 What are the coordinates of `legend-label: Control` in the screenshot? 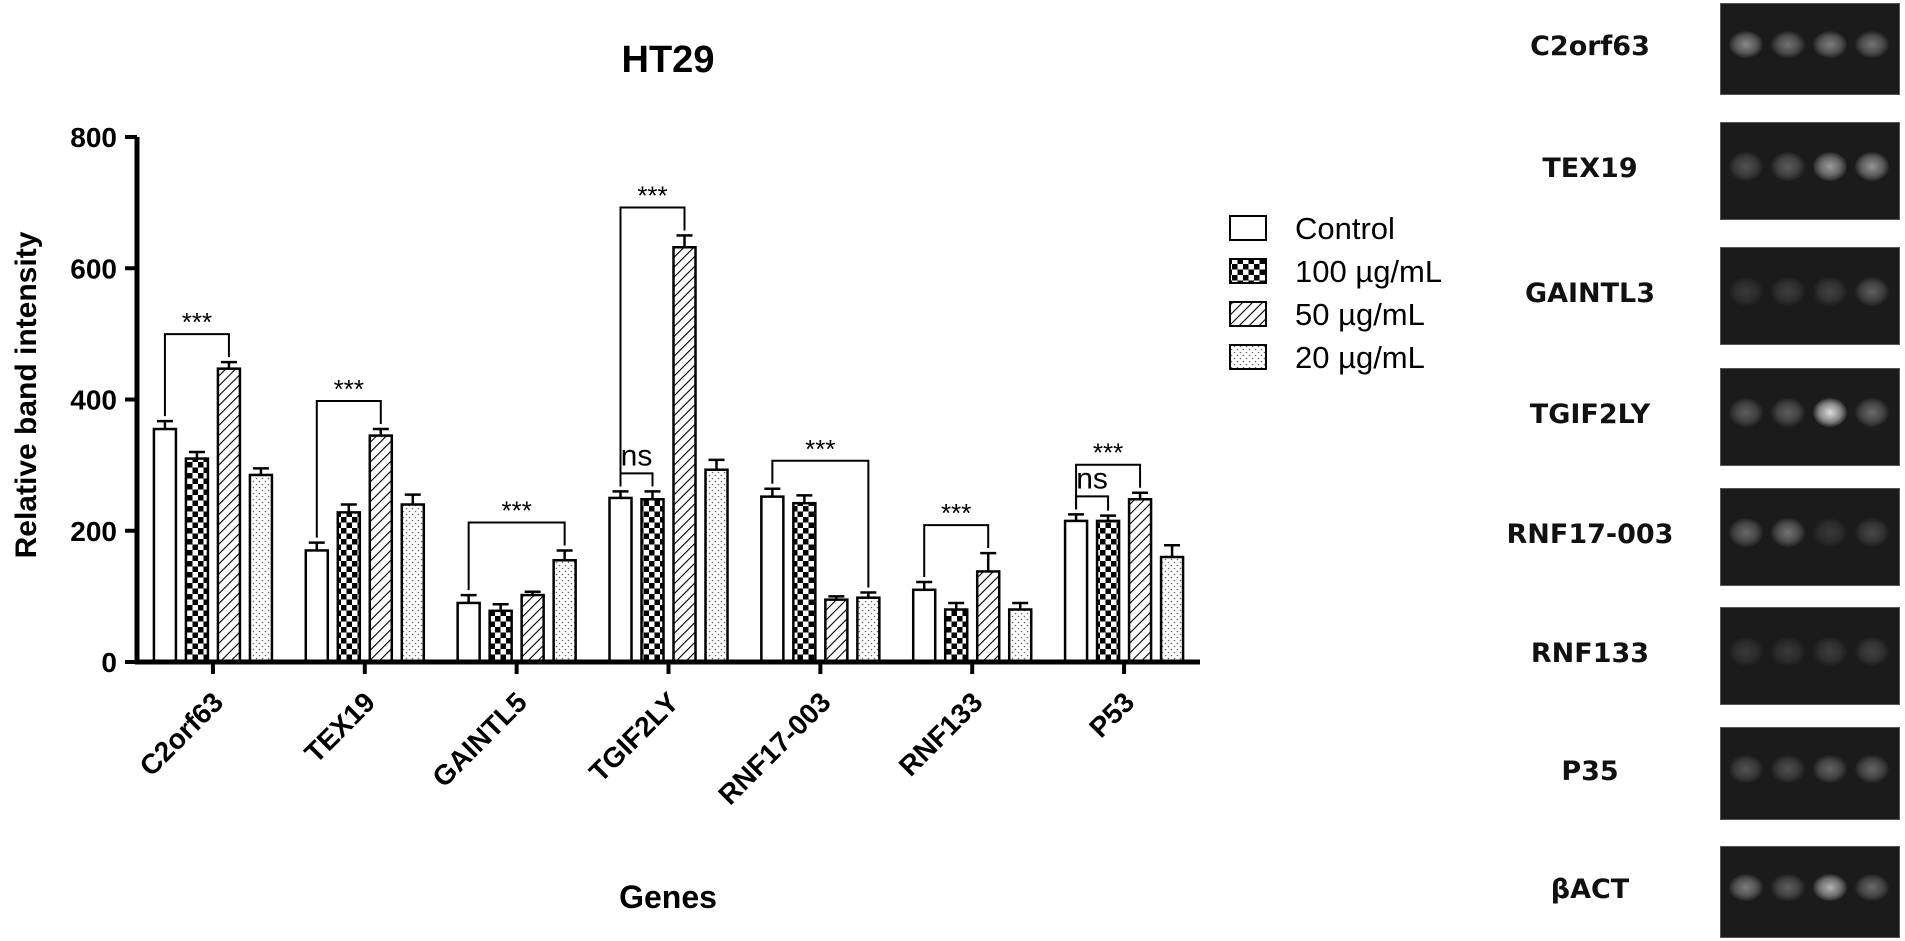 It's located at (1345, 228).